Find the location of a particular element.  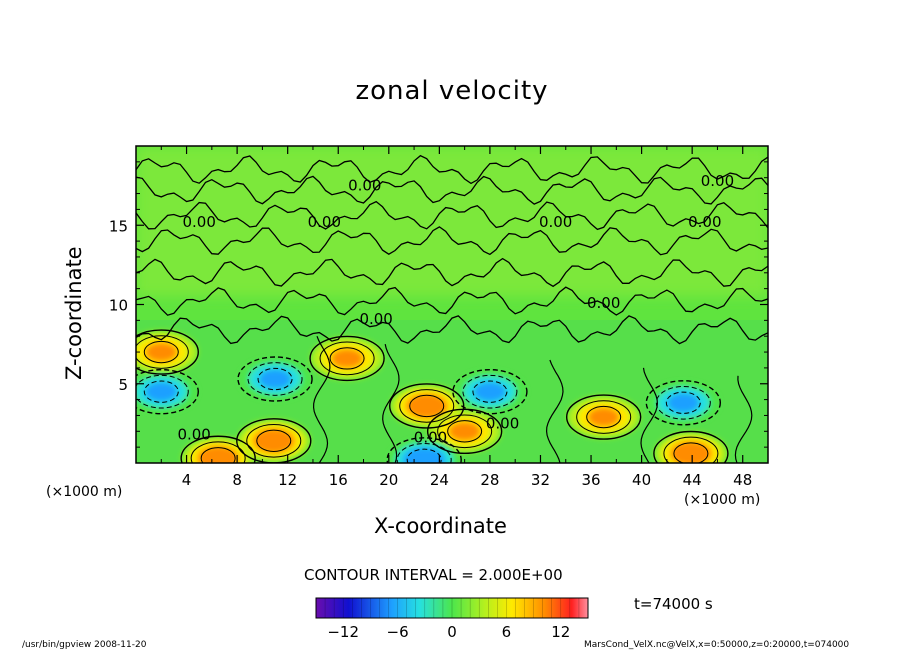

x-tick-label: 32 is located at coordinates (540, 480).